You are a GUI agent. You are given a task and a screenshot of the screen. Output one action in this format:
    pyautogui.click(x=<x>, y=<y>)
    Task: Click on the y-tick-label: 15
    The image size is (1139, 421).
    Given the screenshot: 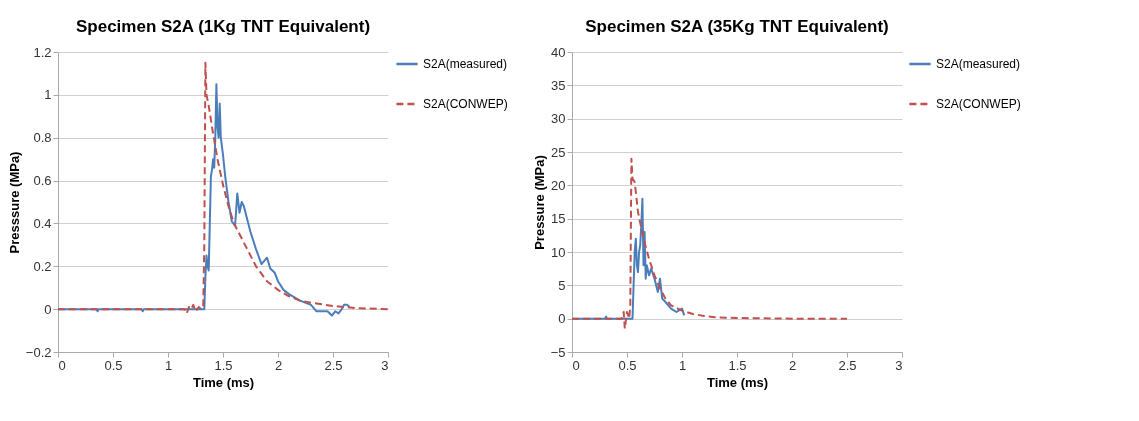 What is the action you would take?
    pyautogui.click(x=558, y=219)
    